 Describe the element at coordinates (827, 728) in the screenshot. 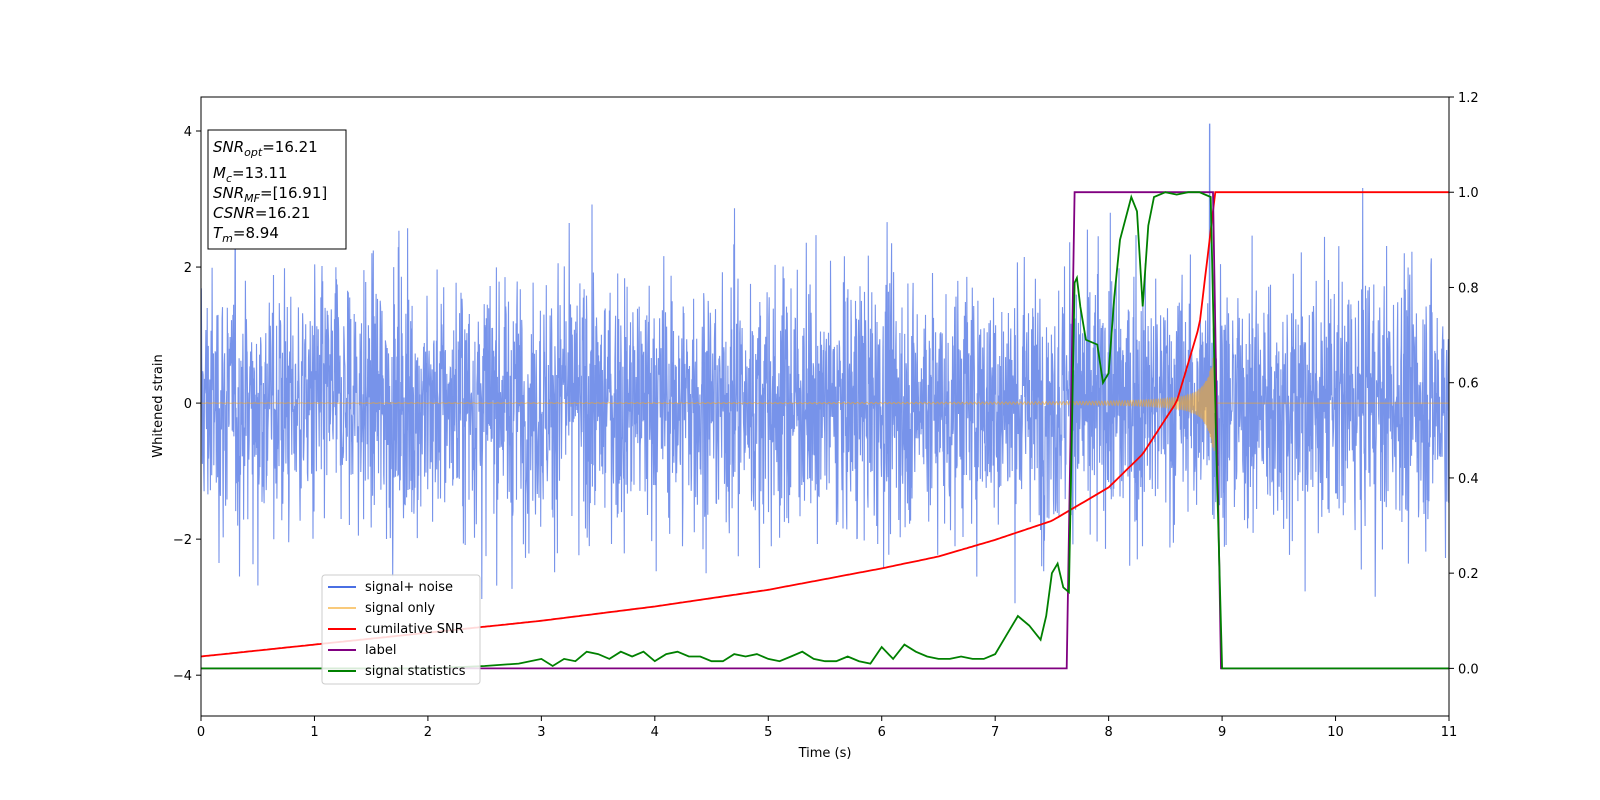

I see `x-axis: 0 1 2 3 4 5 6 7 8 9 10 11` at that location.